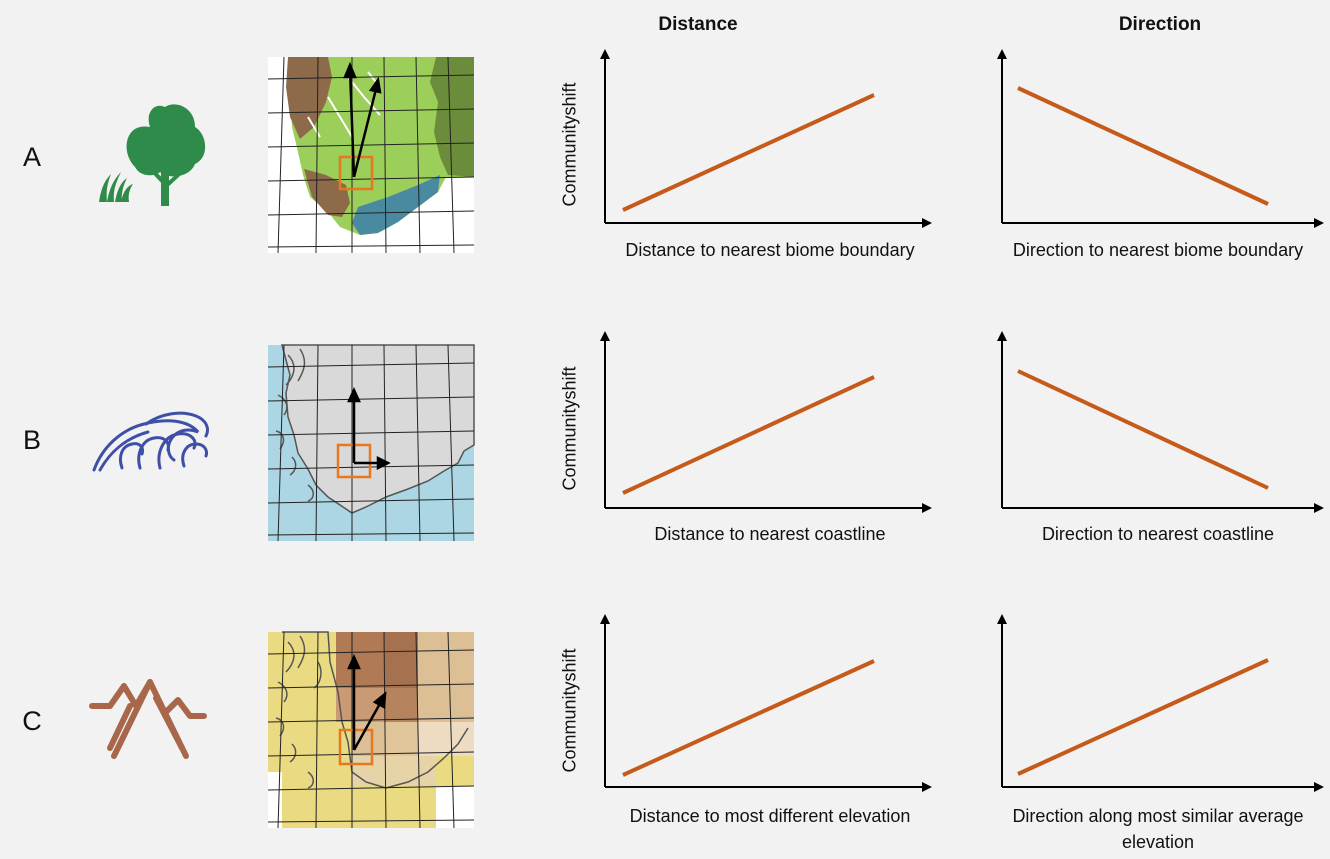  What do you see at coordinates (770, 534) in the screenshot?
I see `x-axis-label-b-distance: Distance to nearest coastline` at bounding box center [770, 534].